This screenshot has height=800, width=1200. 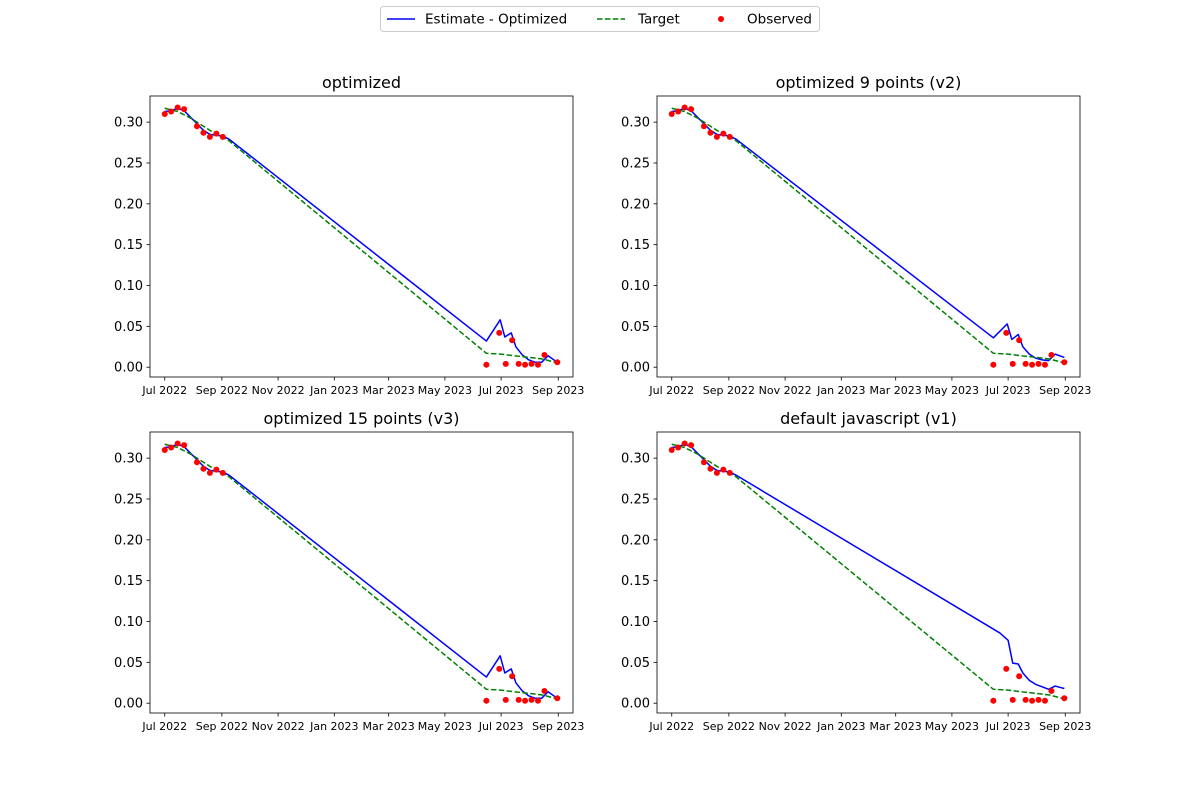 I want to click on x-tick-label: Jul 2022, so click(x=671, y=726).